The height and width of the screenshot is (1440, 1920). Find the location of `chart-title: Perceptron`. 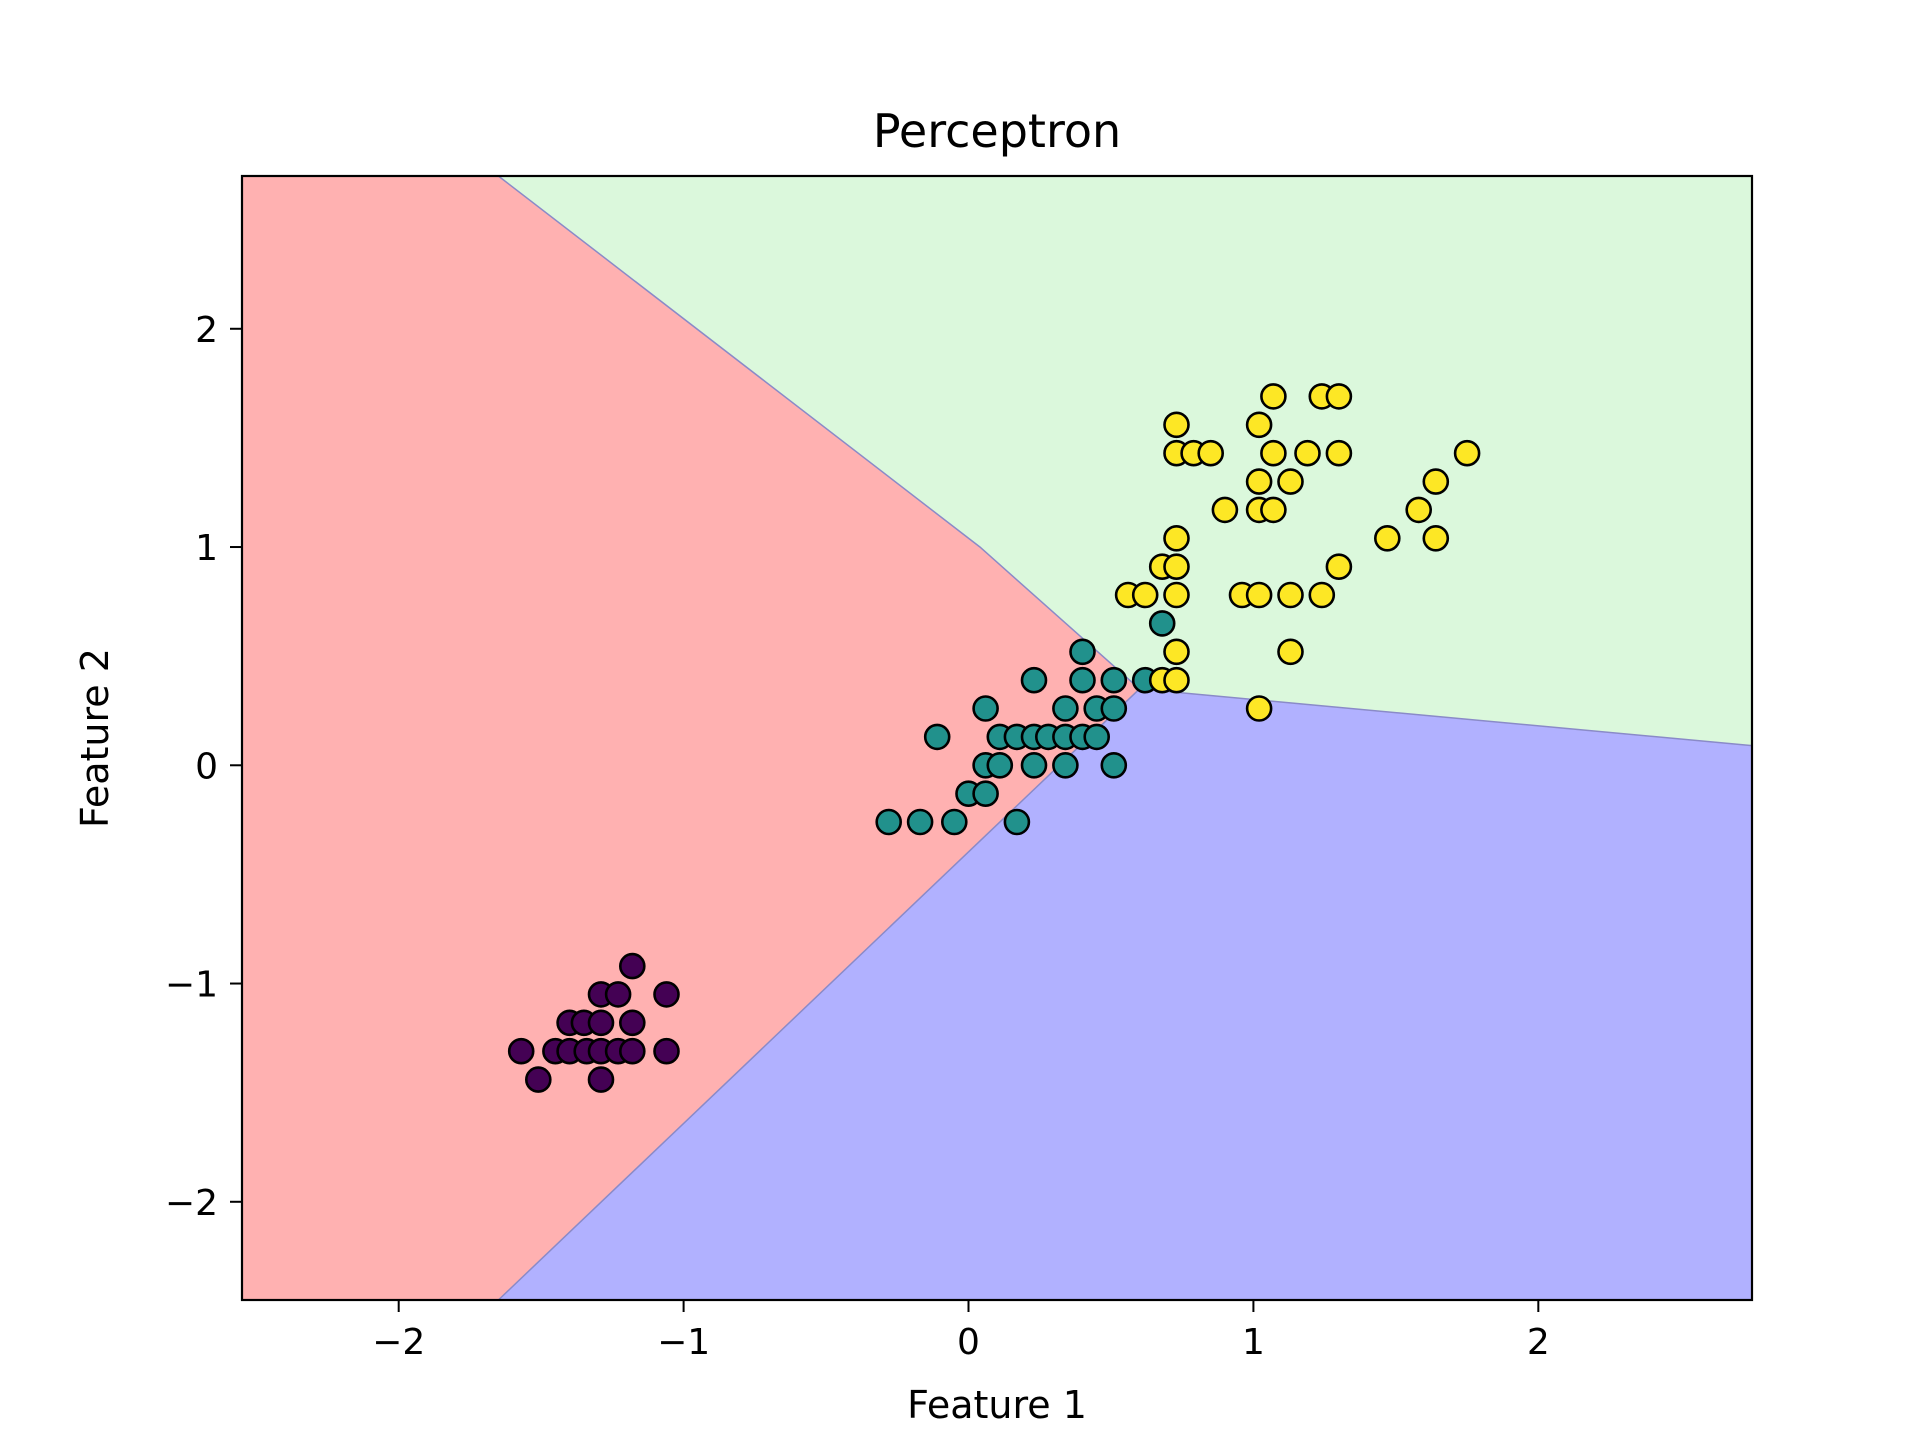

chart-title: Perceptron is located at coordinates (997, 131).